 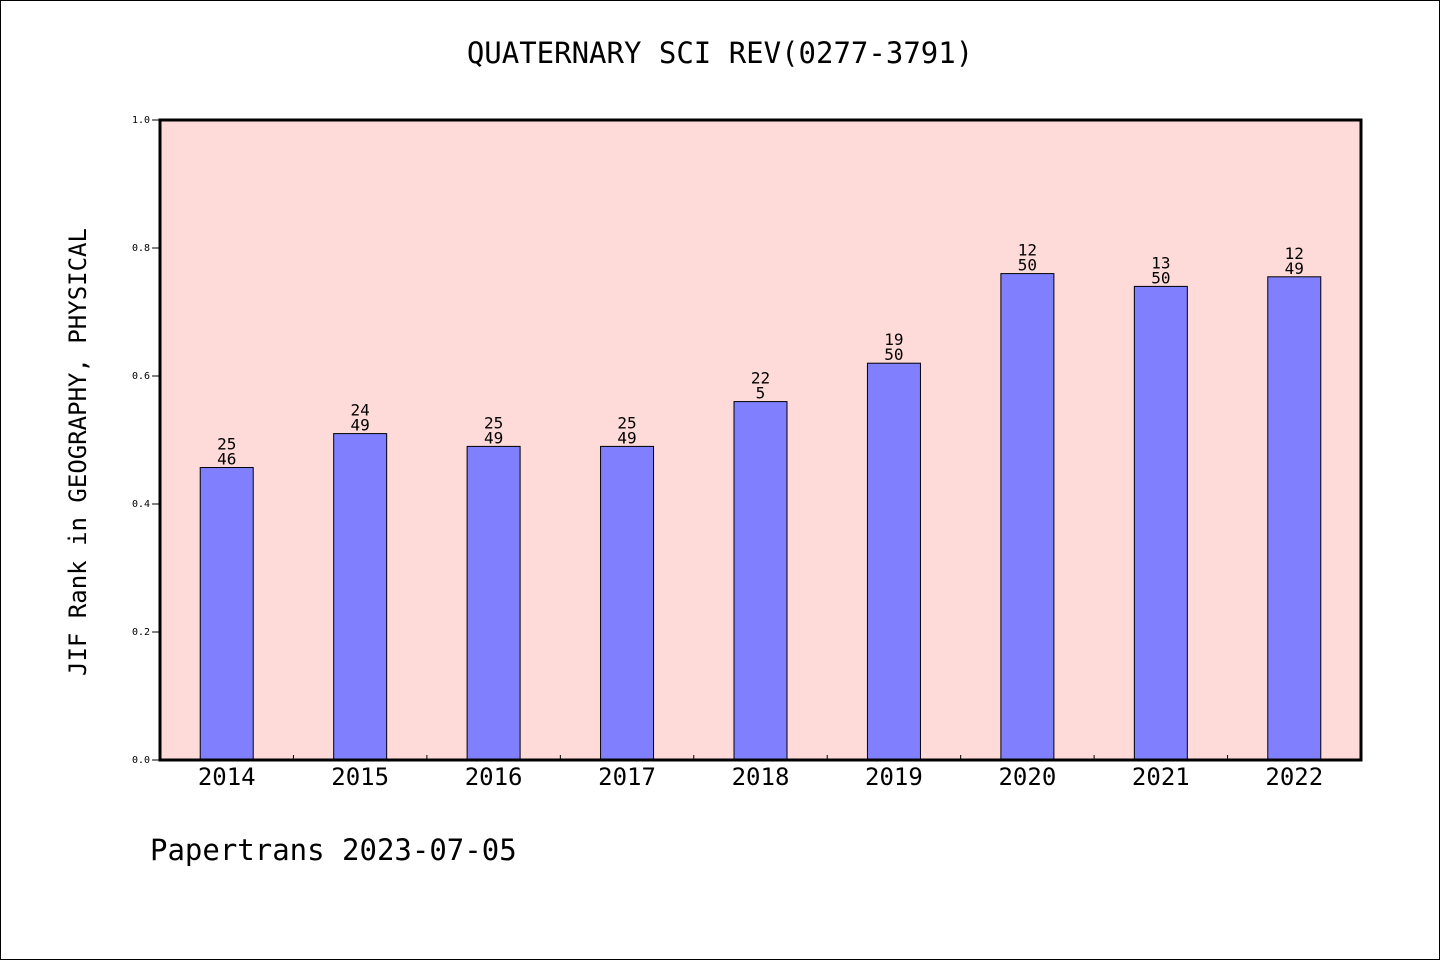 What do you see at coordinates (227, 777) in the screenshot?
I see `x-tick-label: 2014` at bounding box center [227, 777].